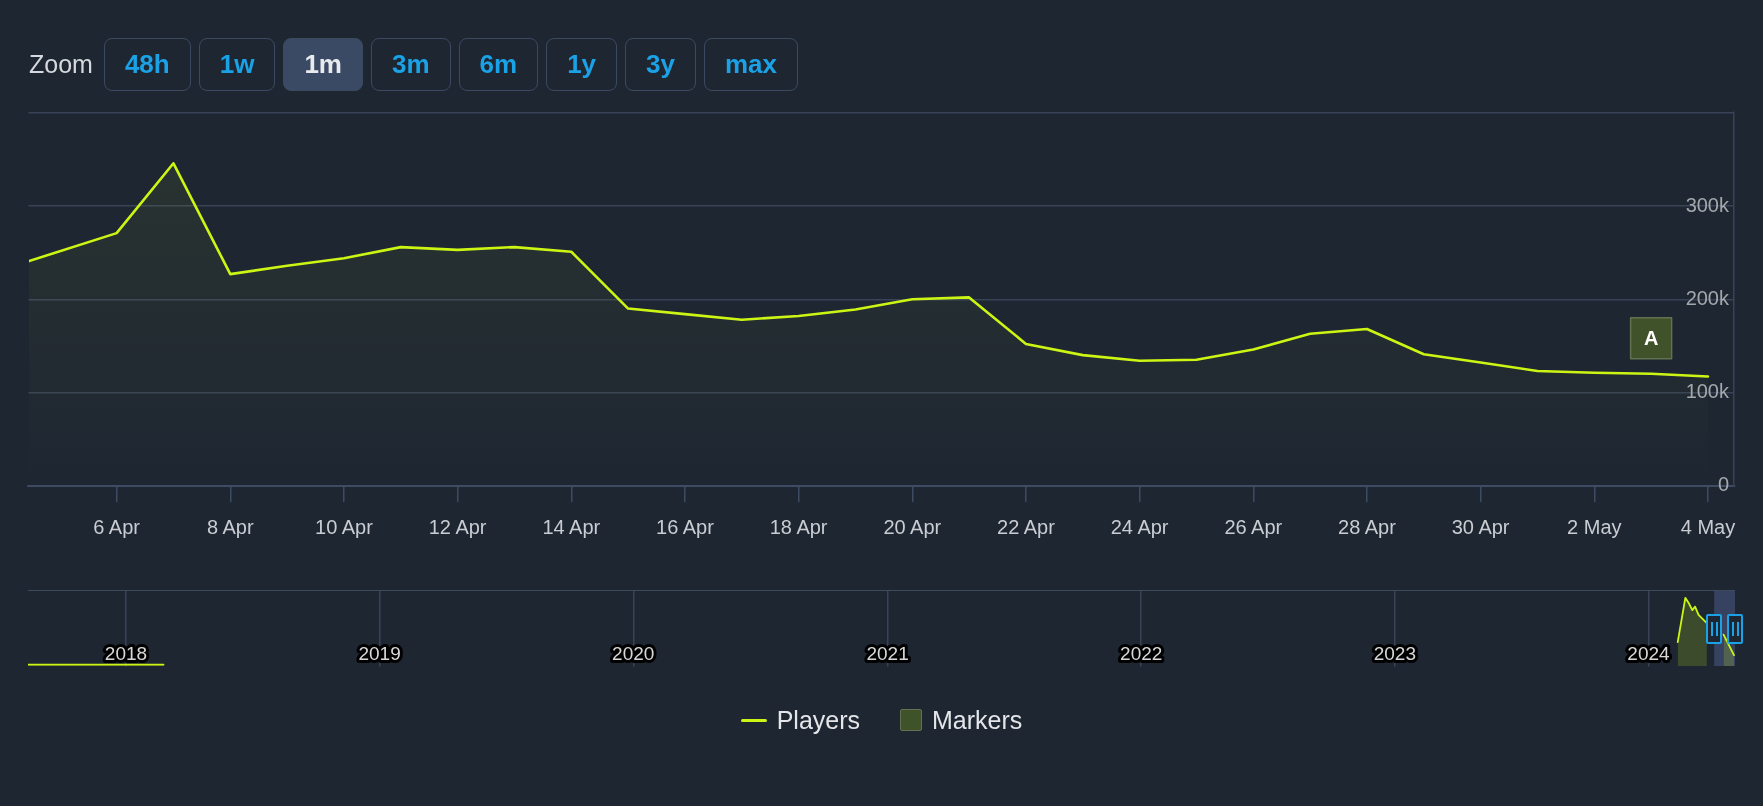 The height and width of the screenshot is (806, 1763). I want to click on y-tick-label: 300k, so click(1707, 204).